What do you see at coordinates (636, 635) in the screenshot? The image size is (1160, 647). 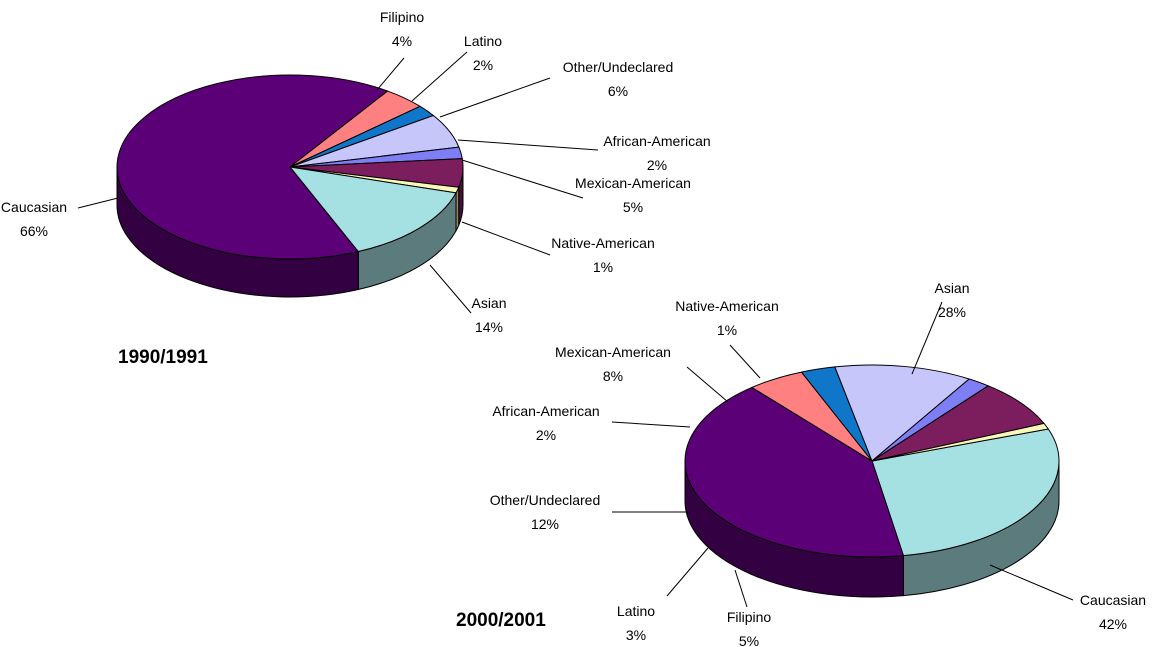 I see `slice-value-latino: 3%` at bounding box center [636, 635].